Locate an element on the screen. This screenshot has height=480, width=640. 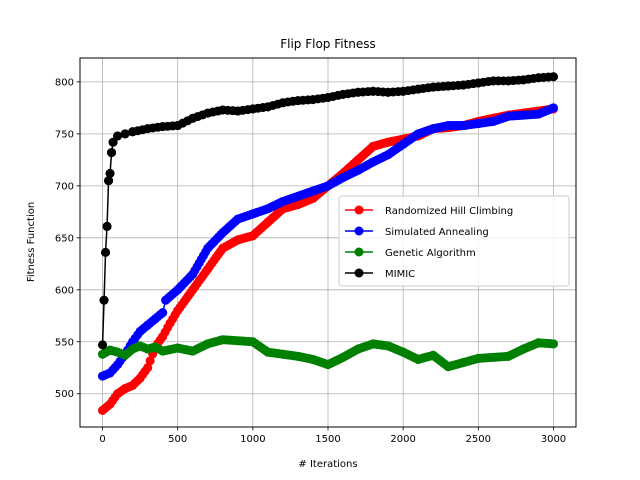
y-tick-label: 750 is located at coordinates (64, 134).